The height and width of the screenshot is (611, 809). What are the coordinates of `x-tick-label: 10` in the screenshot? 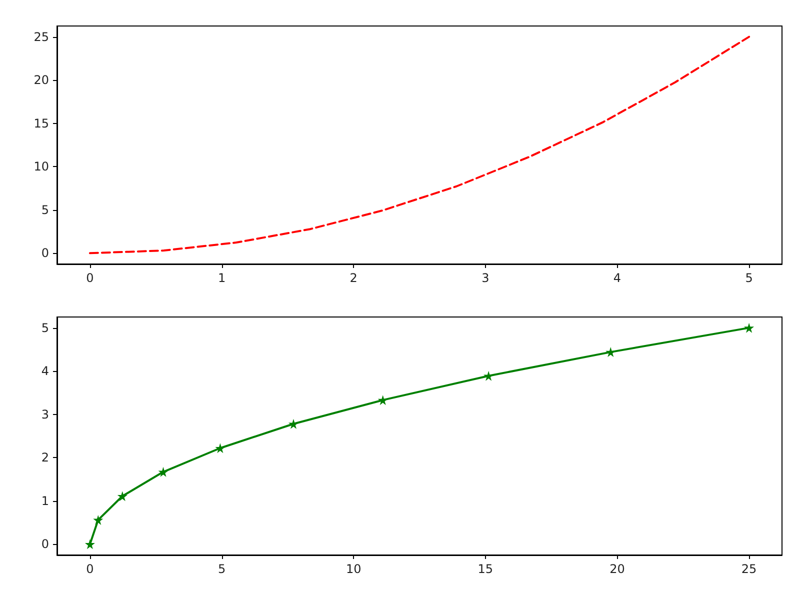 It's located at (354, 569).